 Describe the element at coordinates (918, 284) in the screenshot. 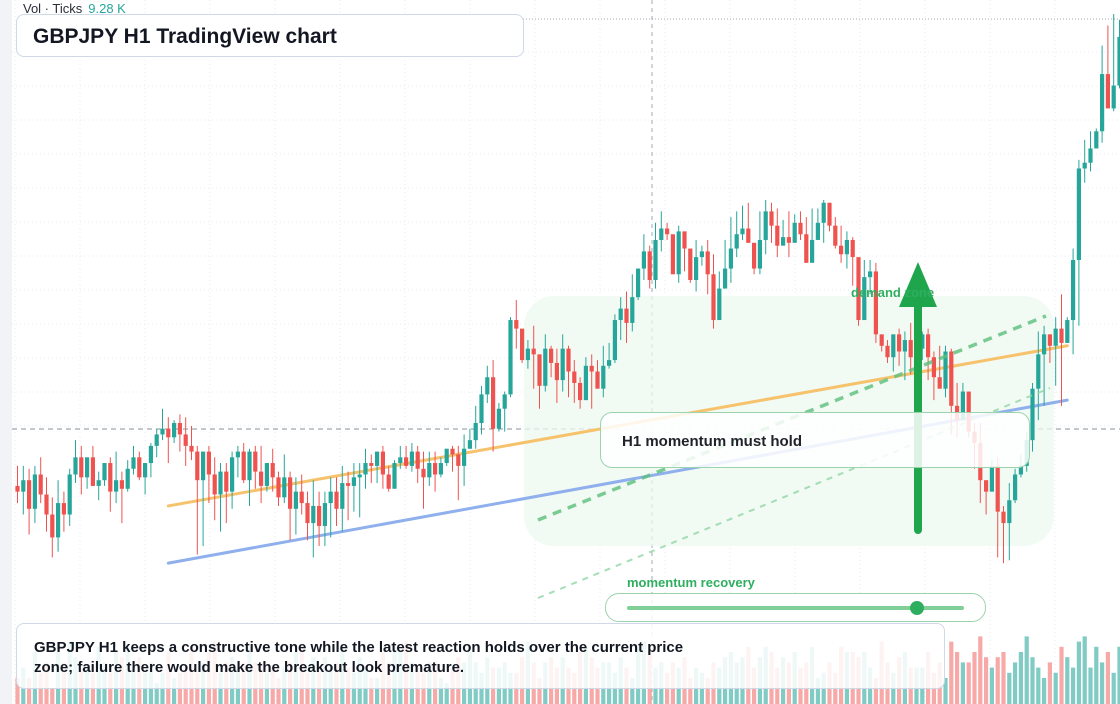

I see `up-arrow-head` at that location.